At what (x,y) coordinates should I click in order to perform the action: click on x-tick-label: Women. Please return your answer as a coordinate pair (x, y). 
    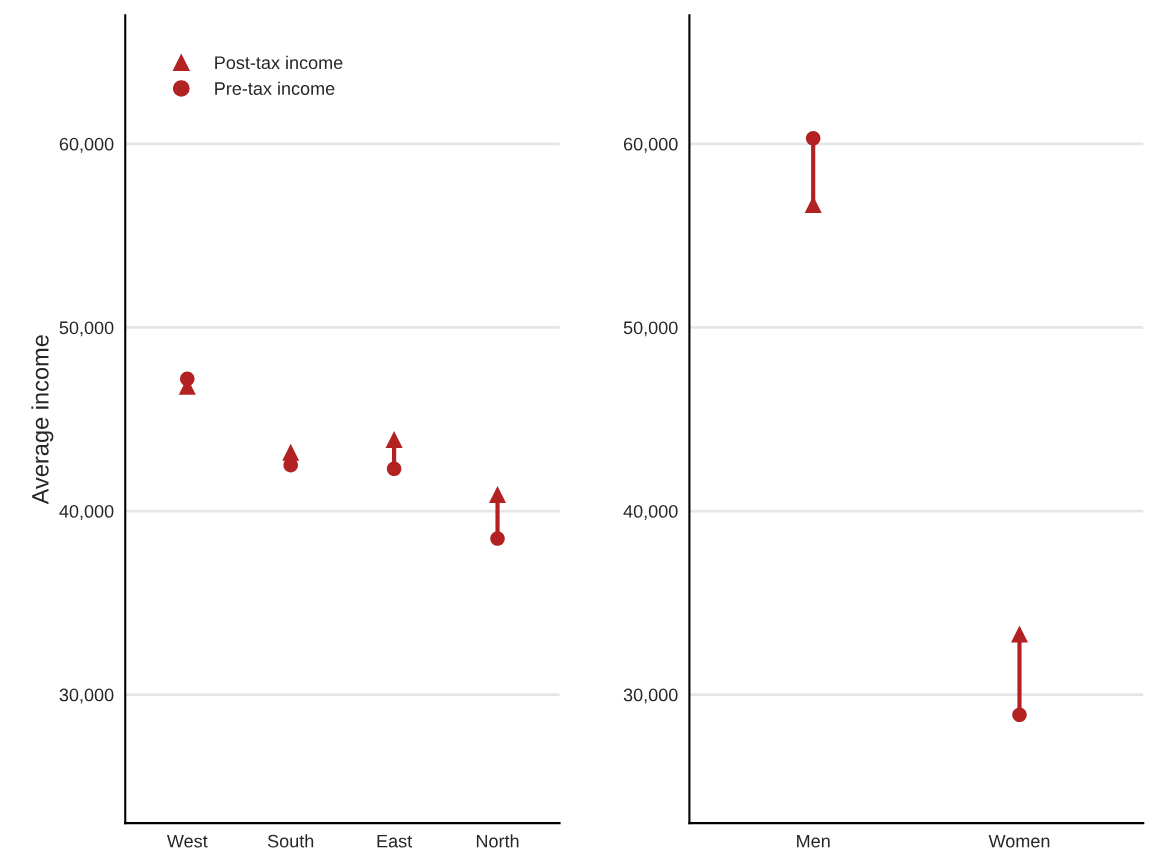
    Looking at the image, I should click on (1019, 841).